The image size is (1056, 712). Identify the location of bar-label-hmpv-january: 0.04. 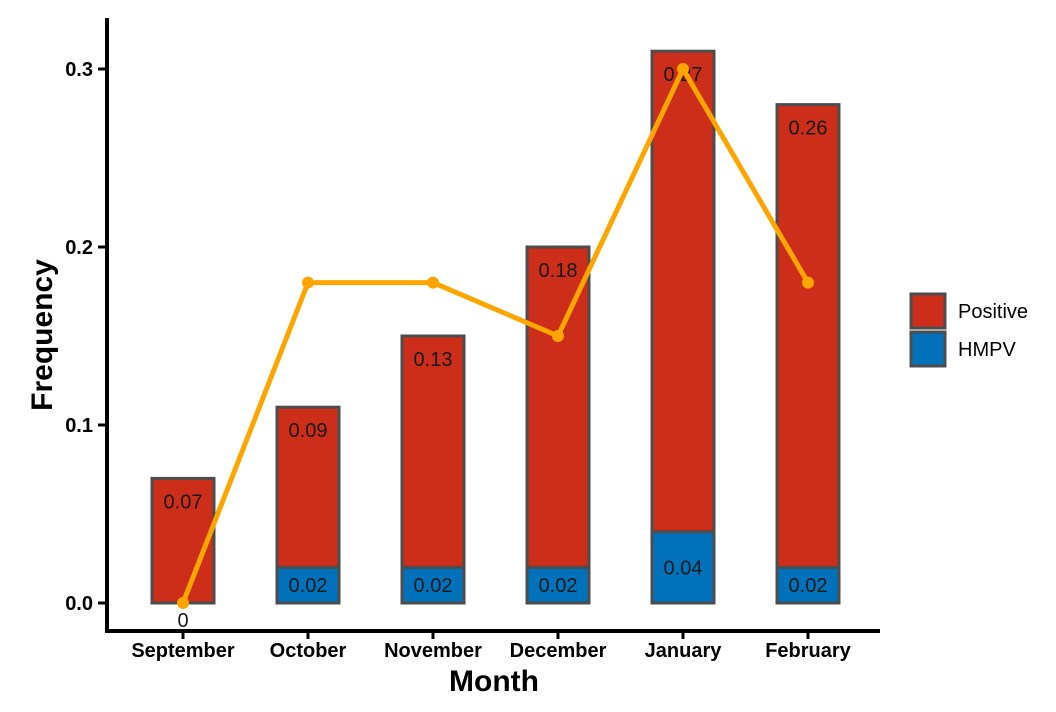
(683, 568).